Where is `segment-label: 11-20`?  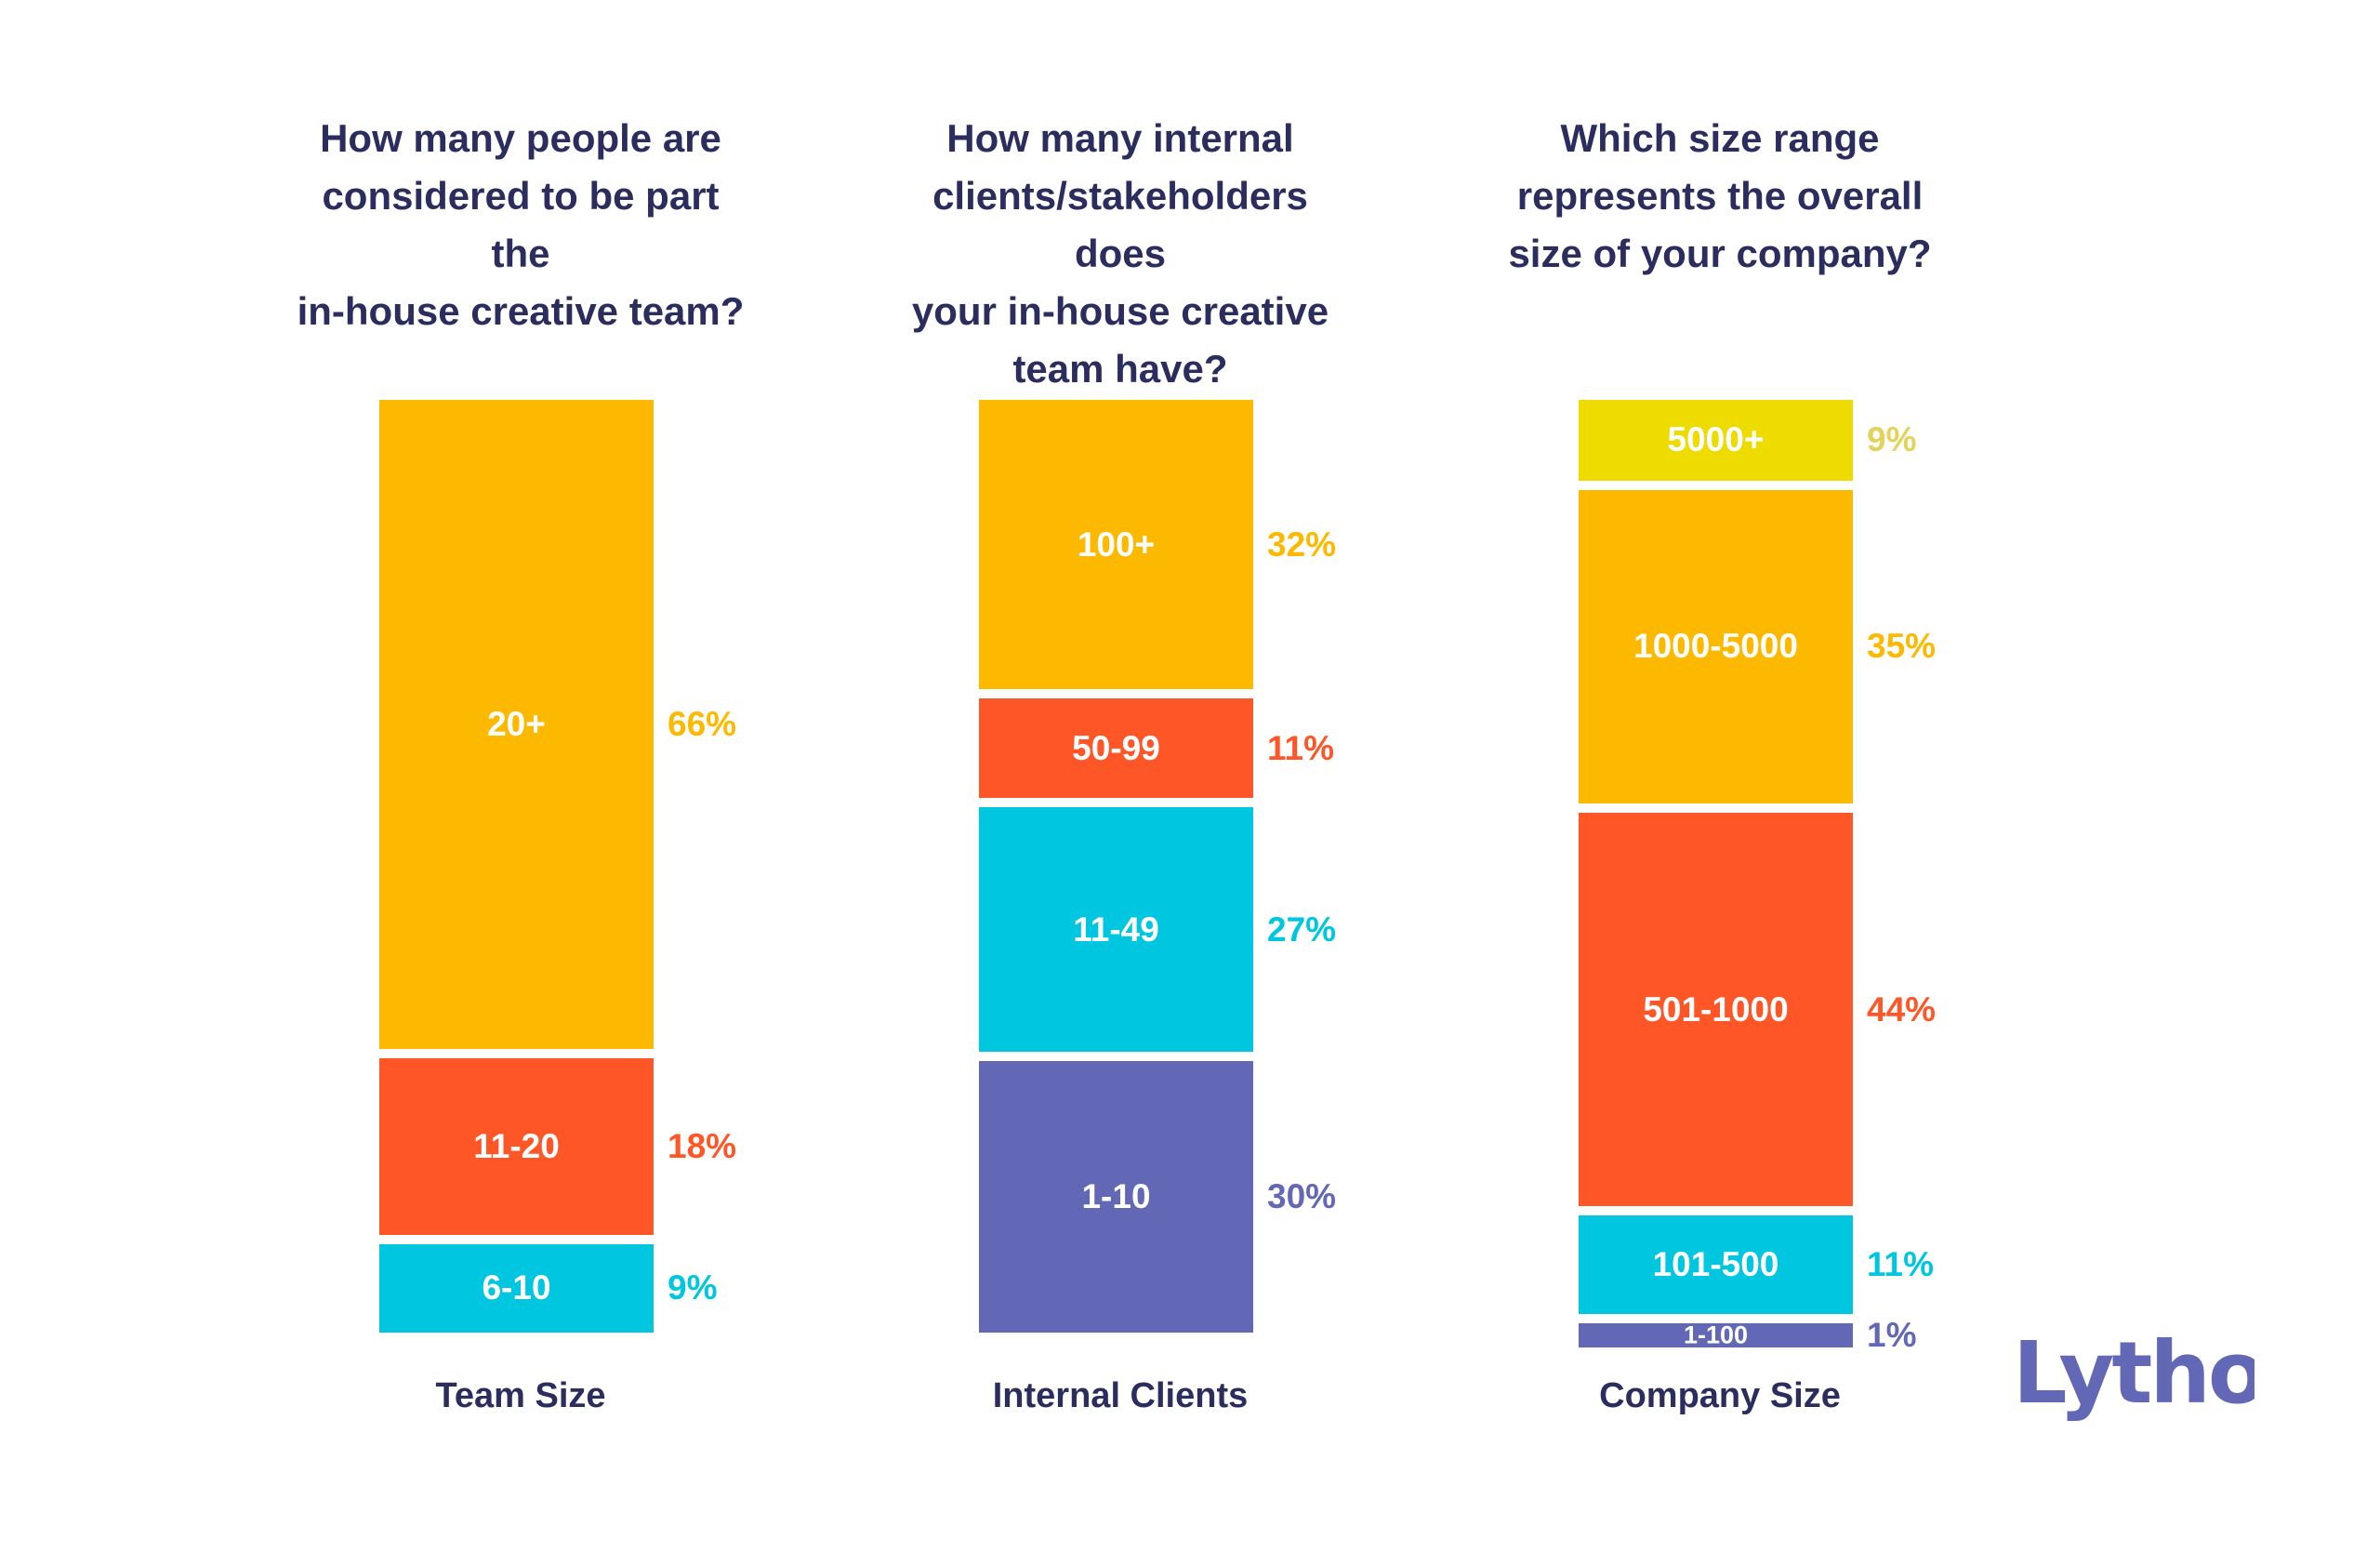
segment-label: 11-20 is located at coordinates (516, 1145).